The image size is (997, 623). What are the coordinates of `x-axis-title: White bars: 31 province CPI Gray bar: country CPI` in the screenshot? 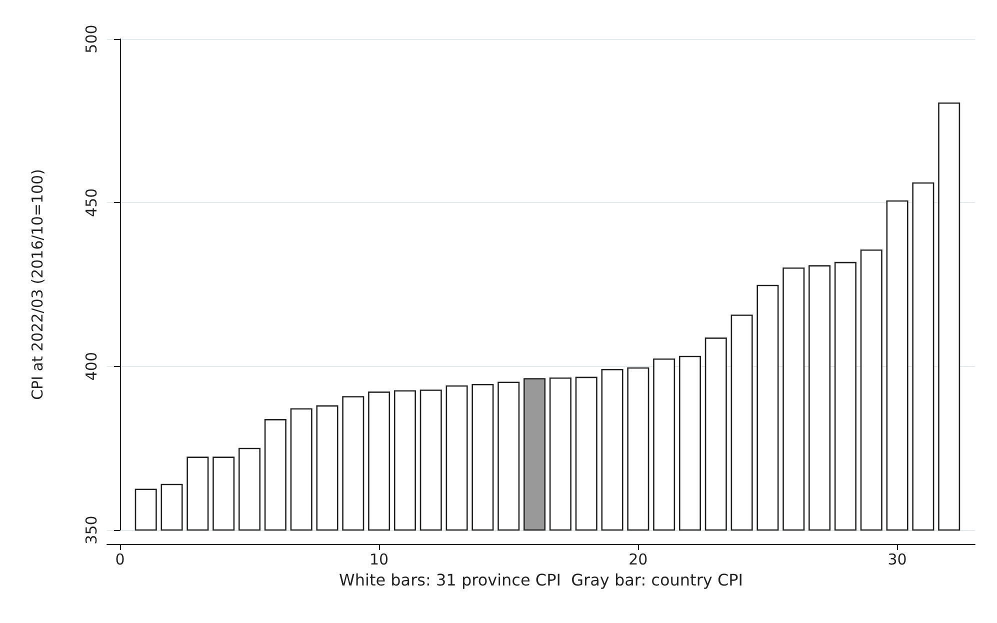 It's located at (541, 580).